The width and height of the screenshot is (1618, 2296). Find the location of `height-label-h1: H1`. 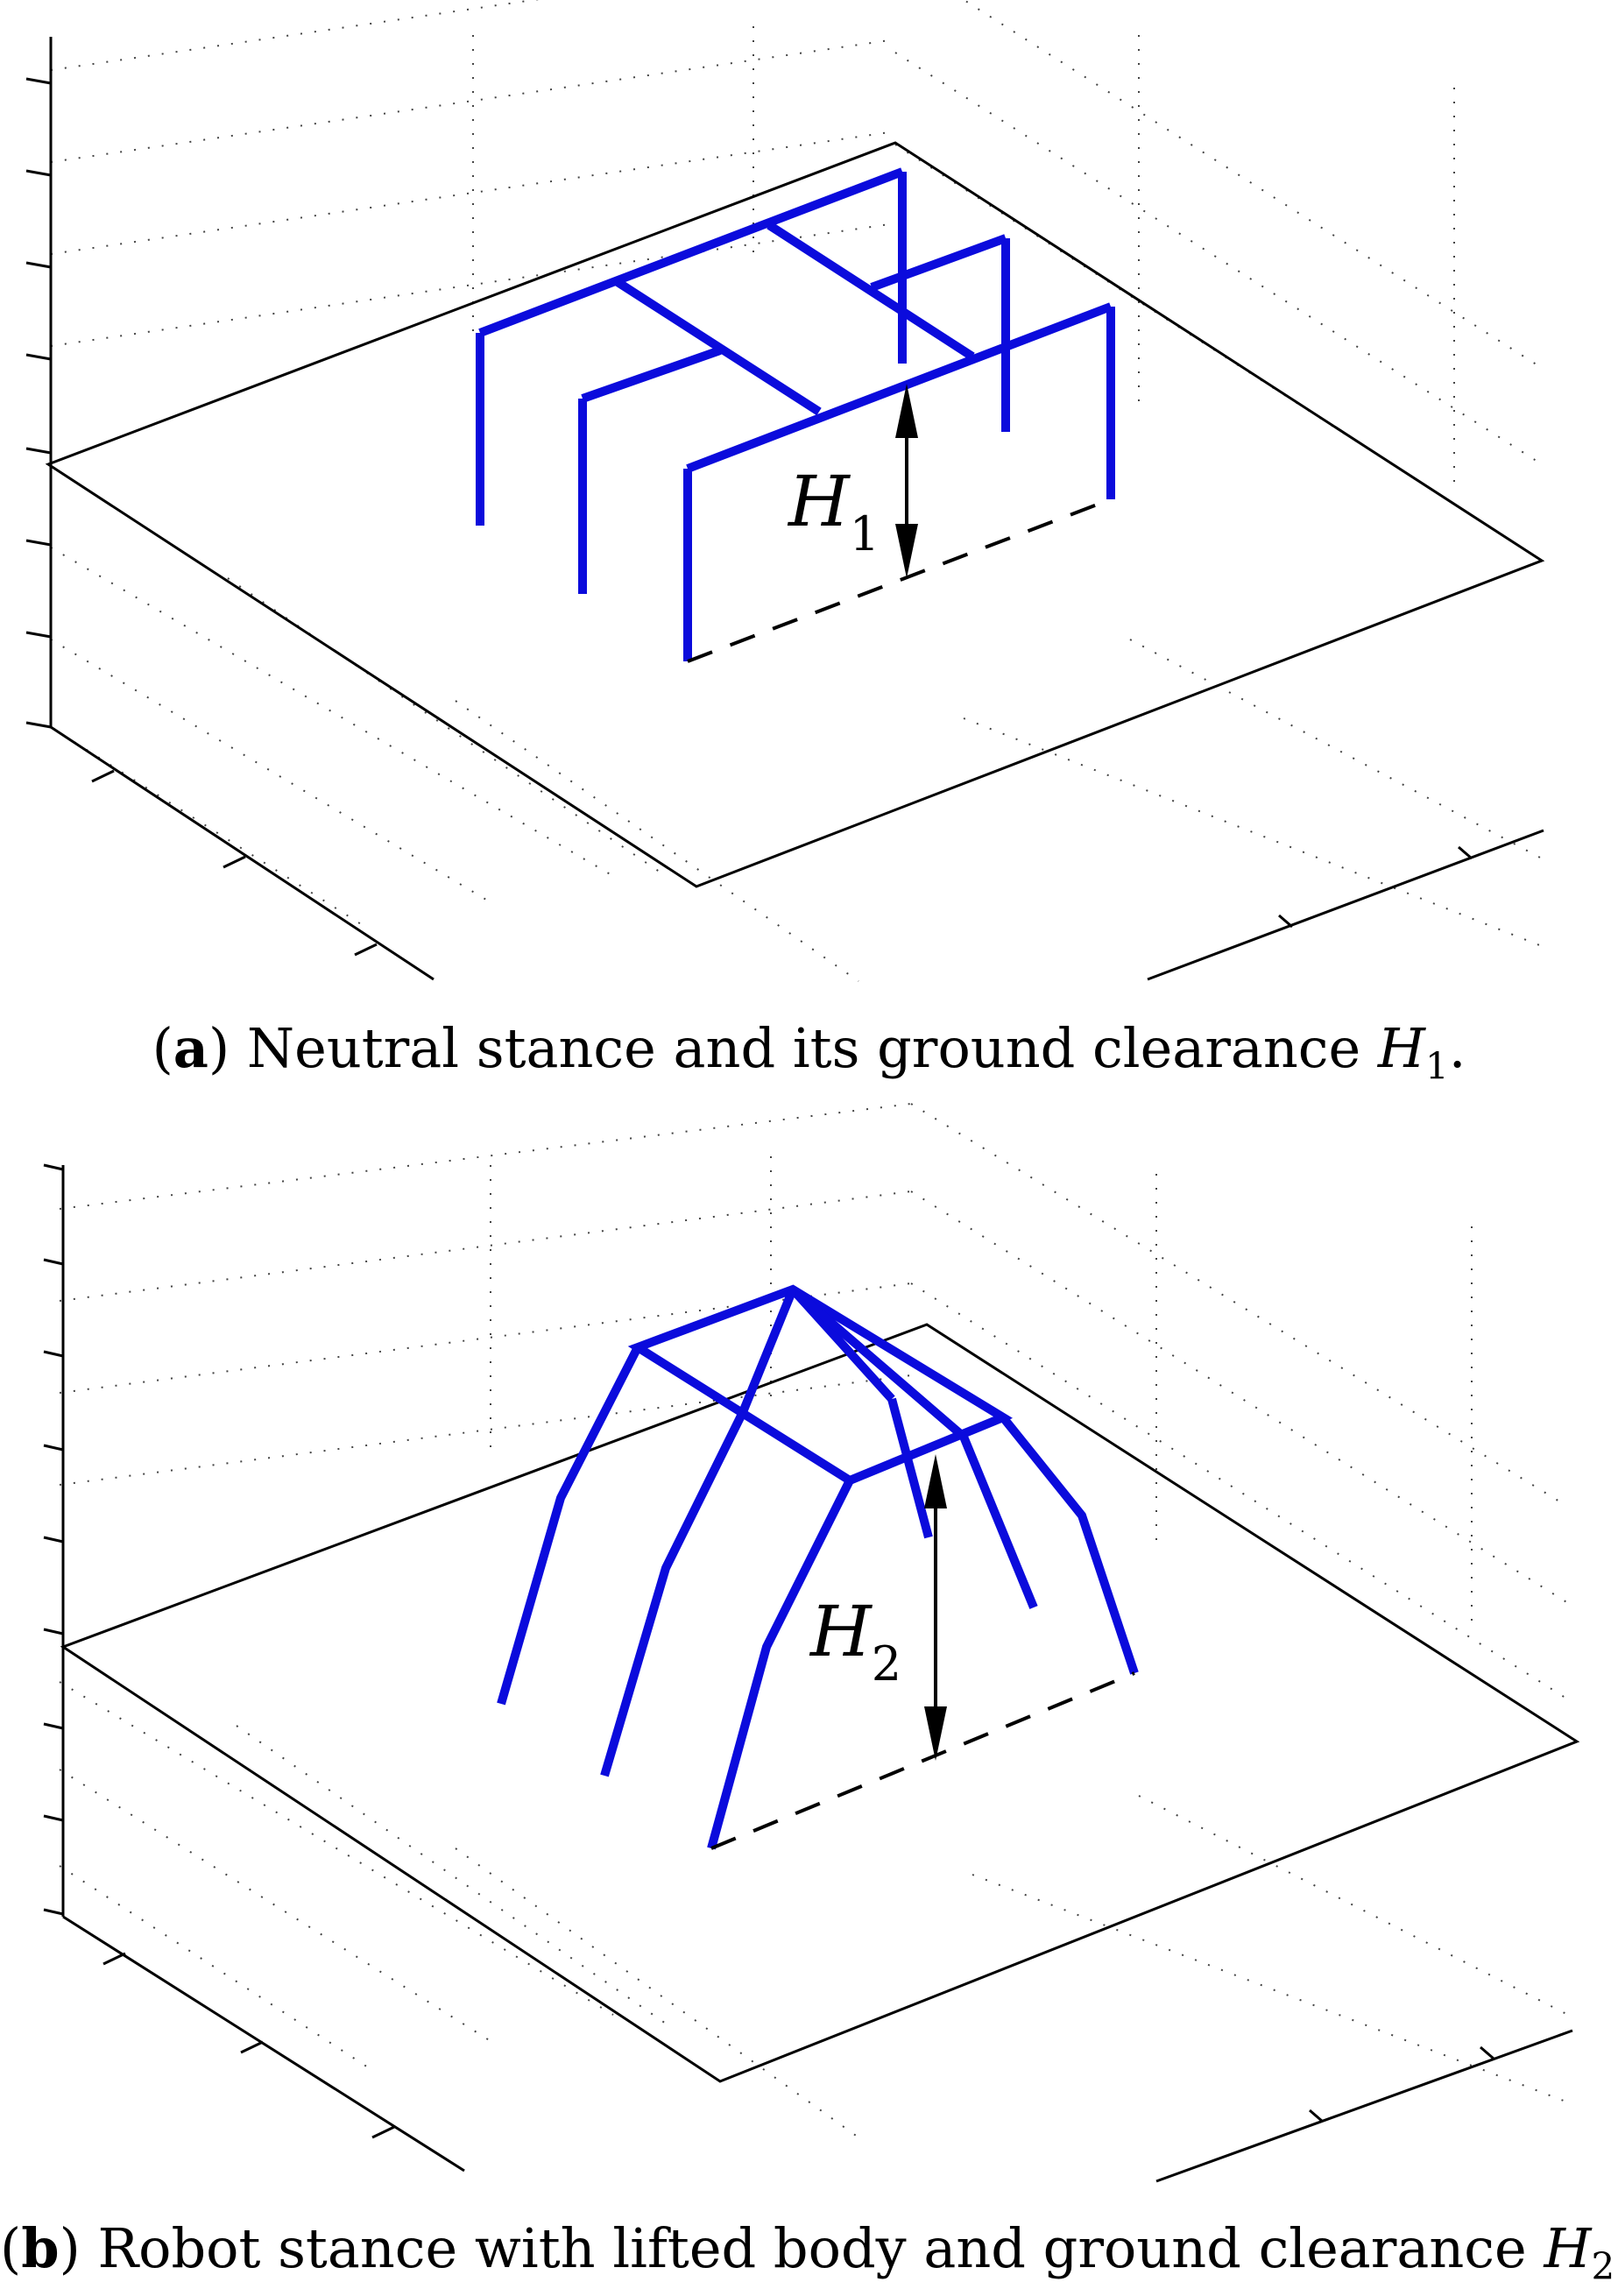

height-label-h1: H1 is located at coordinates (833, 511).